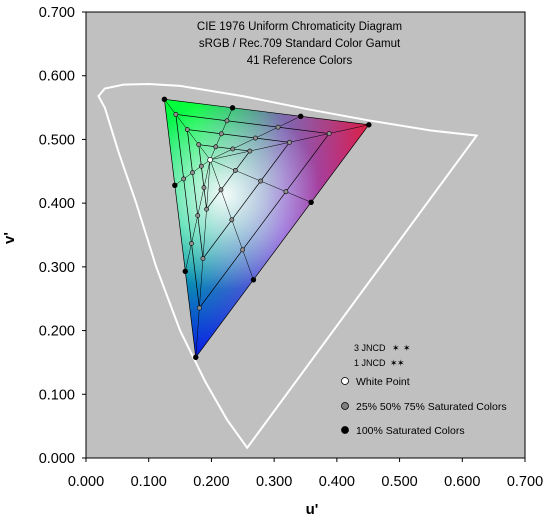 The width and height of the screenshot is (553, 520). Describe the element at coordinates (86, 482) in the screenshot. I see `x-tick-label: 0.000` at that location.